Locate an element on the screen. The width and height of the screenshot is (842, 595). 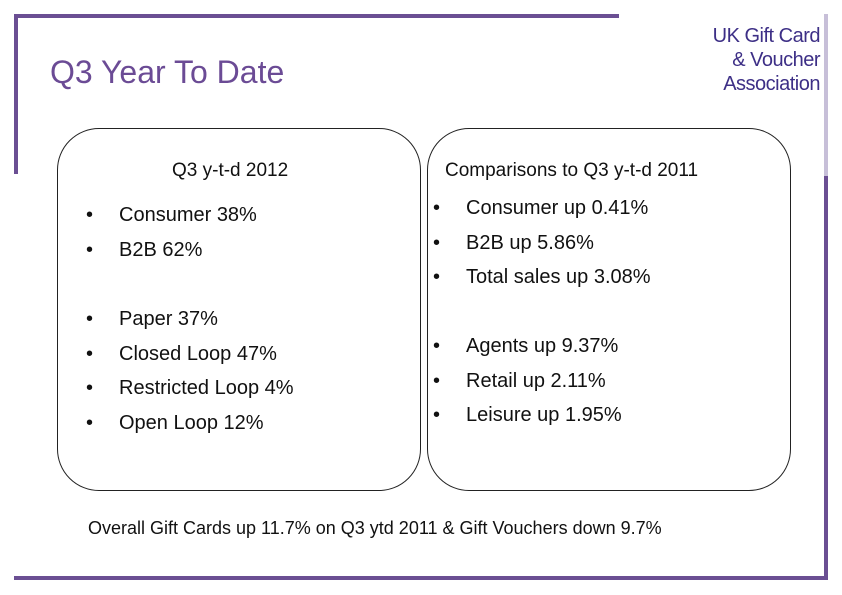
list-item: B2B 62% is located at coordinates (171, 250).